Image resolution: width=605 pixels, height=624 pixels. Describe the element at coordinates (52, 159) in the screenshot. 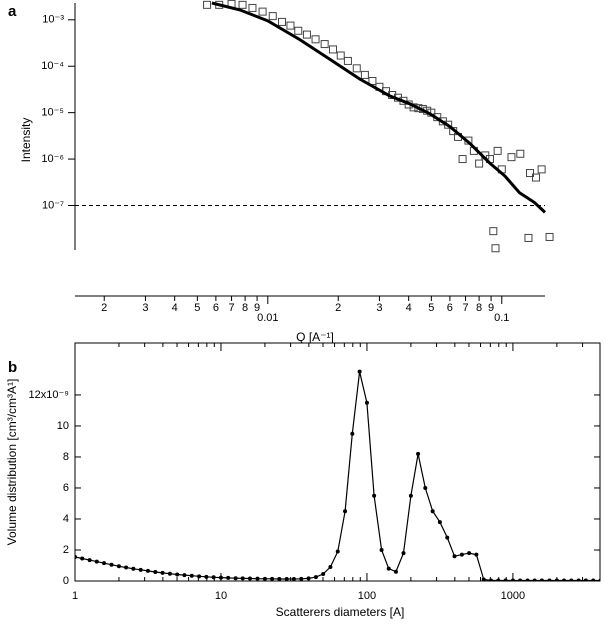

I see `y-tick-label: 10⁻⁶` at that location.